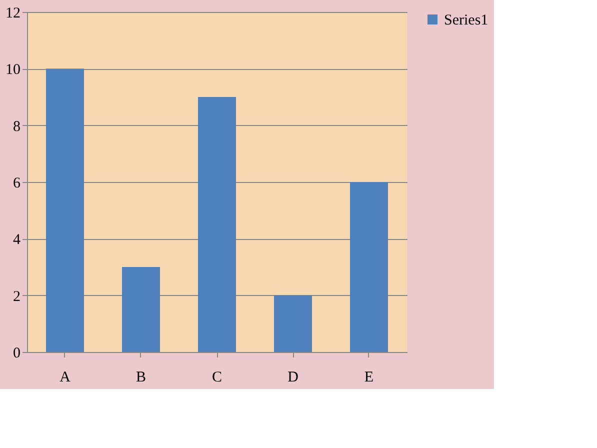 Image resolution: width=597 pixels, height=448 pixels. Describe the element at coordinates (141, 378) in the screenshot. I see `x-tick-label: B` at that location.